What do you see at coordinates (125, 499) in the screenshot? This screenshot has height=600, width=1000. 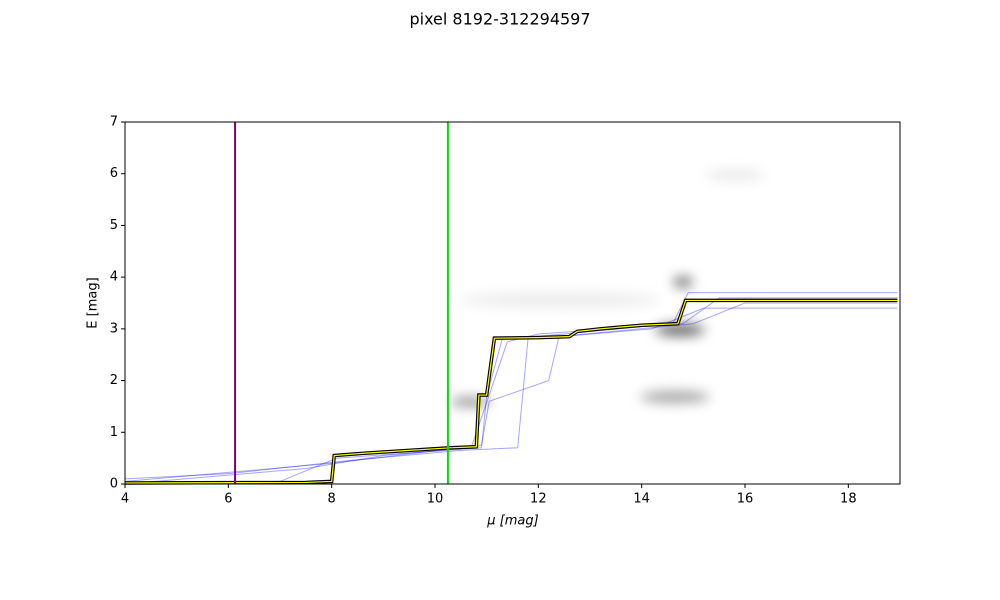 I see `x-tick-label: 4` at bounding box center [125, 499].